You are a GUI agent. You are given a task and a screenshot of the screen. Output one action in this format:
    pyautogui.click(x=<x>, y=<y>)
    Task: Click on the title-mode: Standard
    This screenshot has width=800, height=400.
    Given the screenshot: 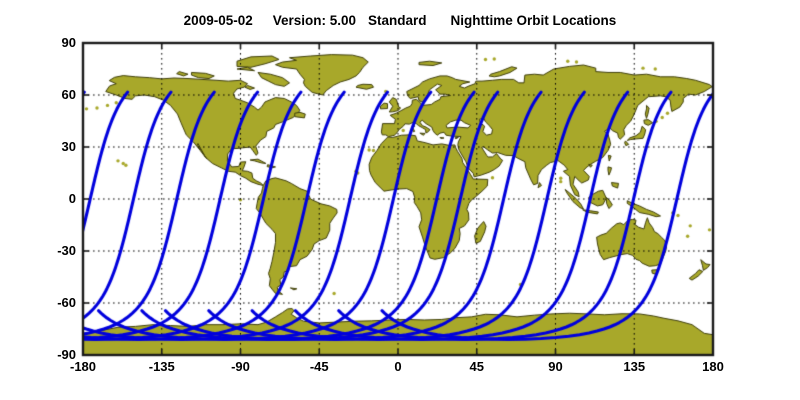 What is the action you would take?
    pyautogui.click(x=397, y=20)
    